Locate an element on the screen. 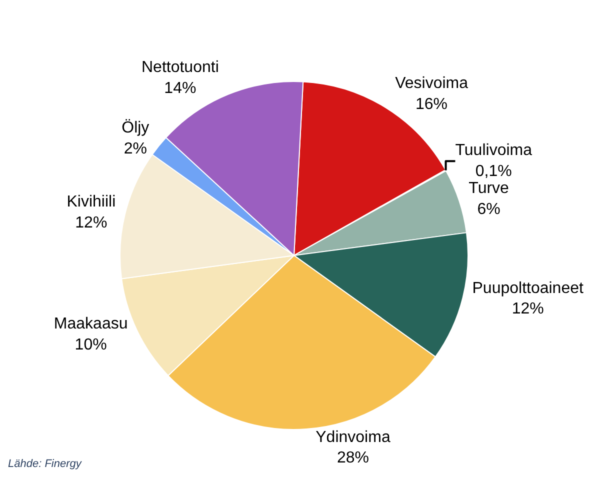 The height and width of the screenshot is (482, 600). slice-label: Maakaasu is located at coordinates (91, 324).